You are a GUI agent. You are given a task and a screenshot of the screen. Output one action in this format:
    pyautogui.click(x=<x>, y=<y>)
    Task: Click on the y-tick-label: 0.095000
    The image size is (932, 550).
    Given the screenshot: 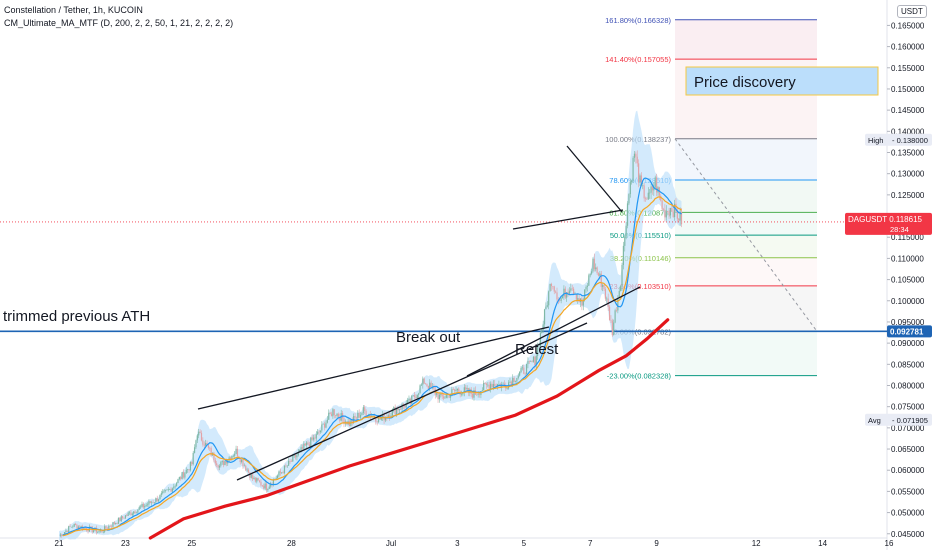 What is the action you would take?
    pyautogui.click(x=908, y=322)
    